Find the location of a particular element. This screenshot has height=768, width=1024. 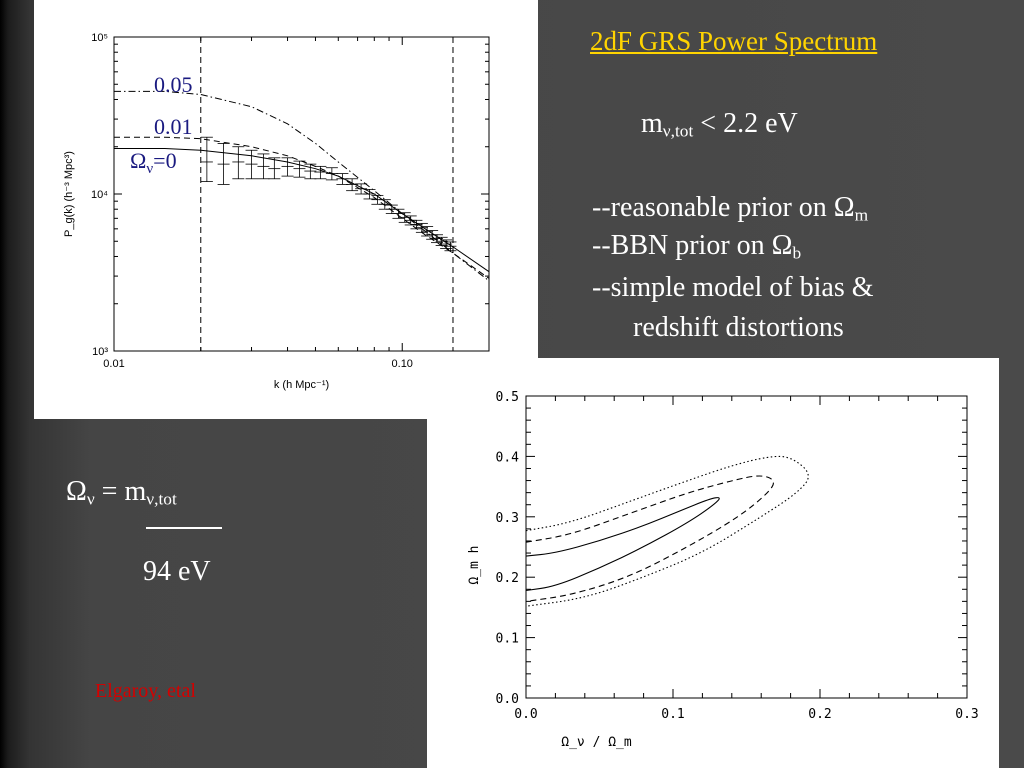

fraction-bar is located at coordinates (184, 528).